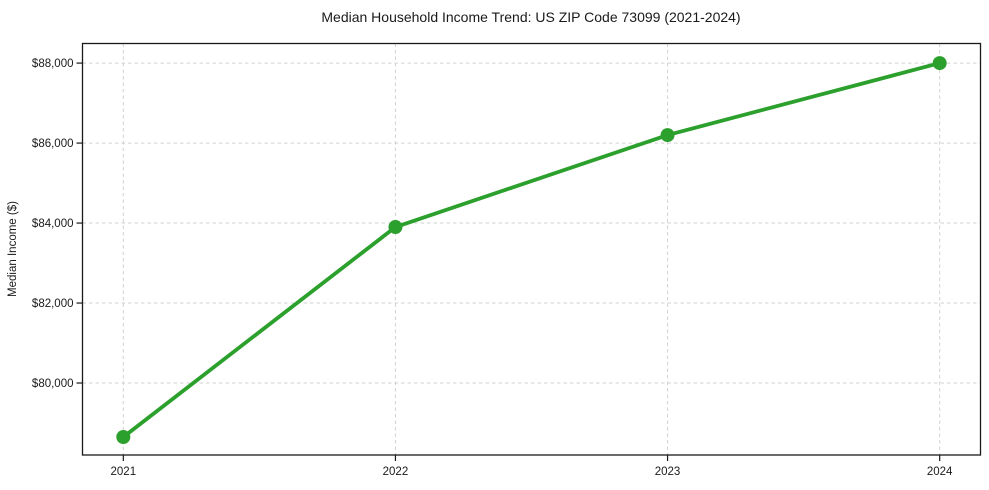 The image size is (989, 490). What do you see at coordinates (668, 472) in the screenshot?
I see `x-tick-label: 2023` at bounding box center [668, 472].